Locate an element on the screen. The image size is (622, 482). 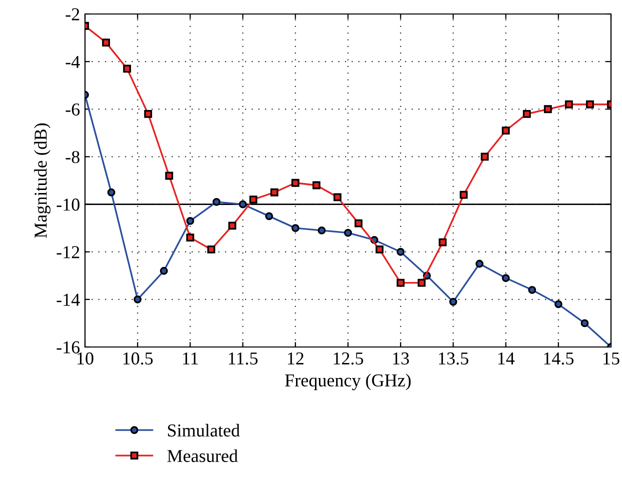
x-tick-label: 12.5 is located at coordinates (349, 358).